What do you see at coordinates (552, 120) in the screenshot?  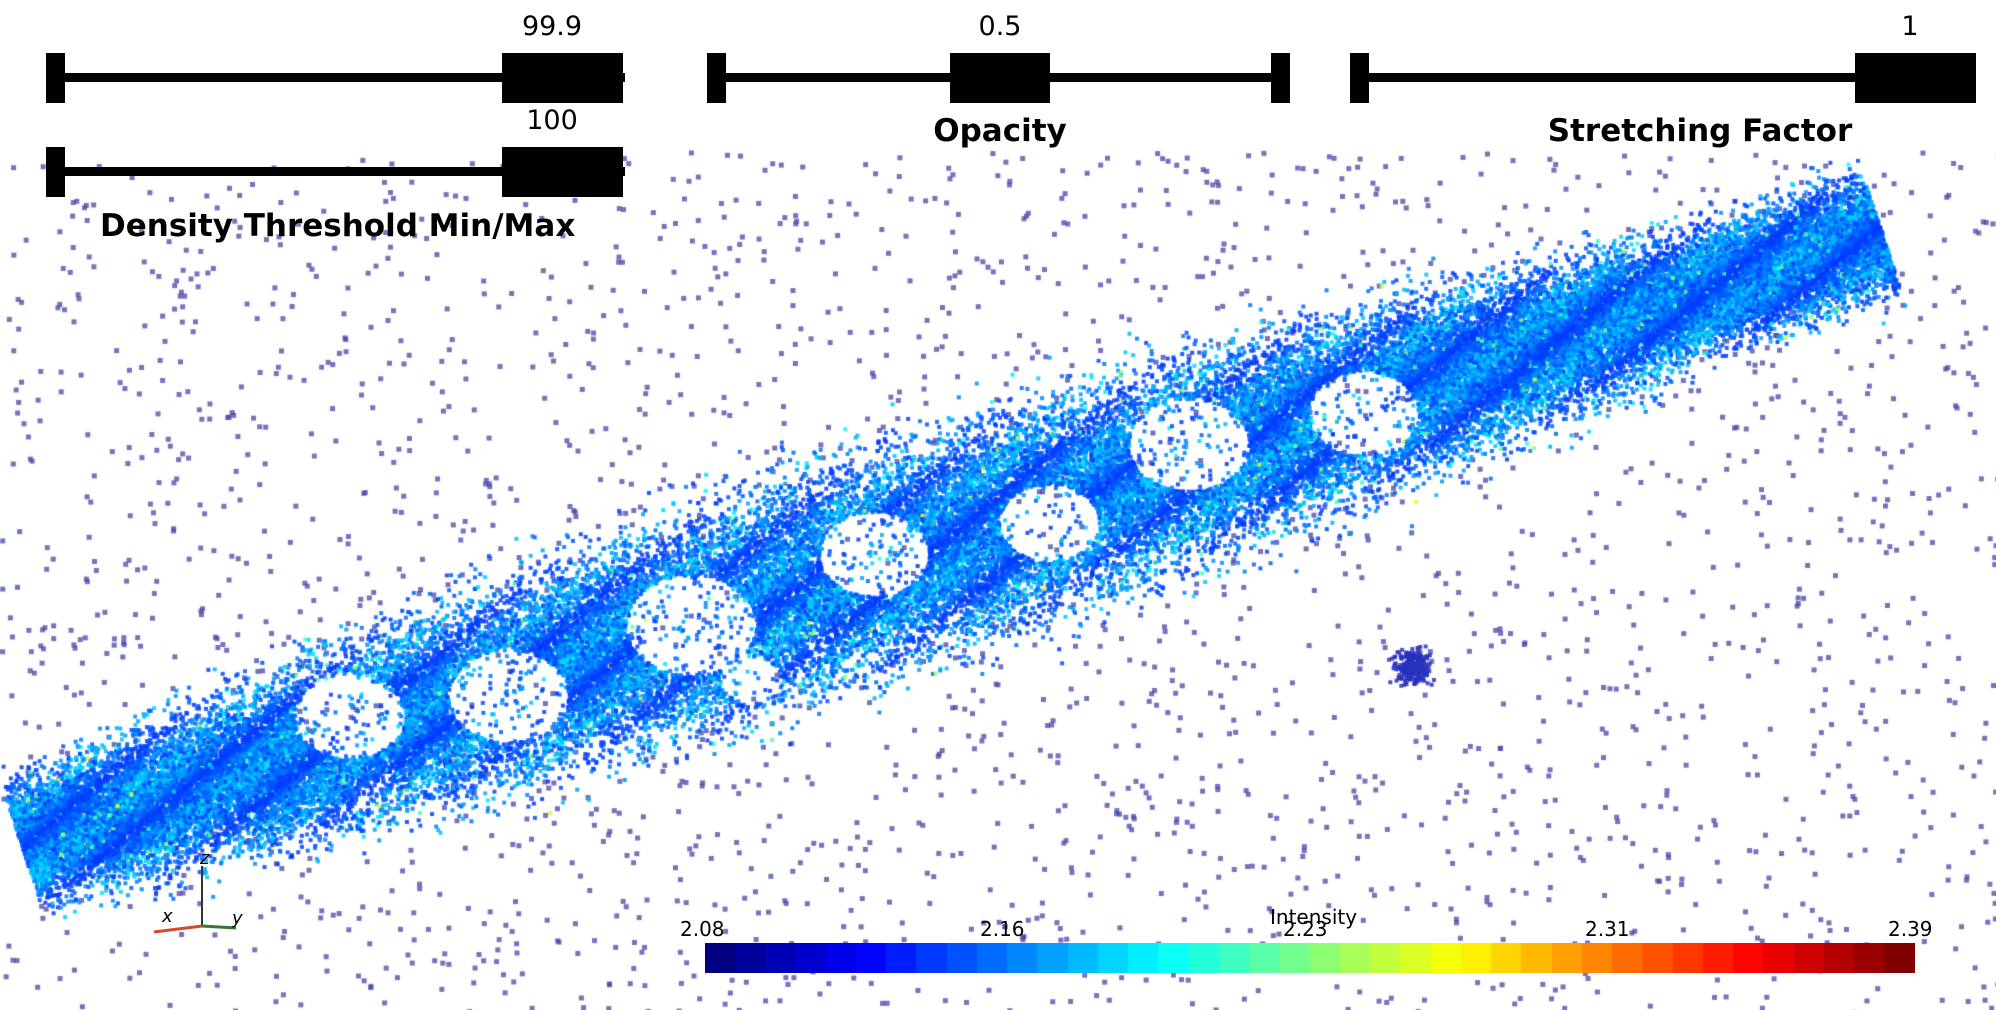 I see `density-max-value: 100` at bounding box center [552, 120].